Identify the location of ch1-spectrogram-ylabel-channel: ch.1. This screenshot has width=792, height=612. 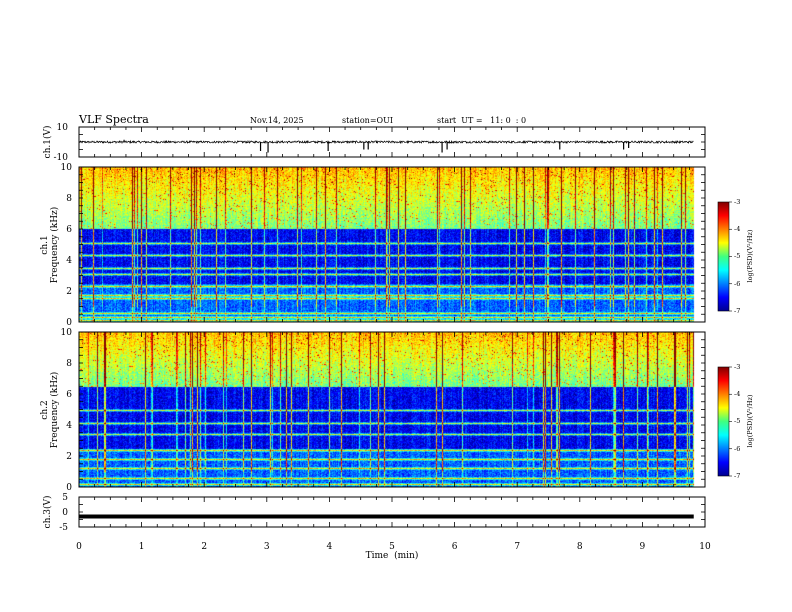
(45, 244).